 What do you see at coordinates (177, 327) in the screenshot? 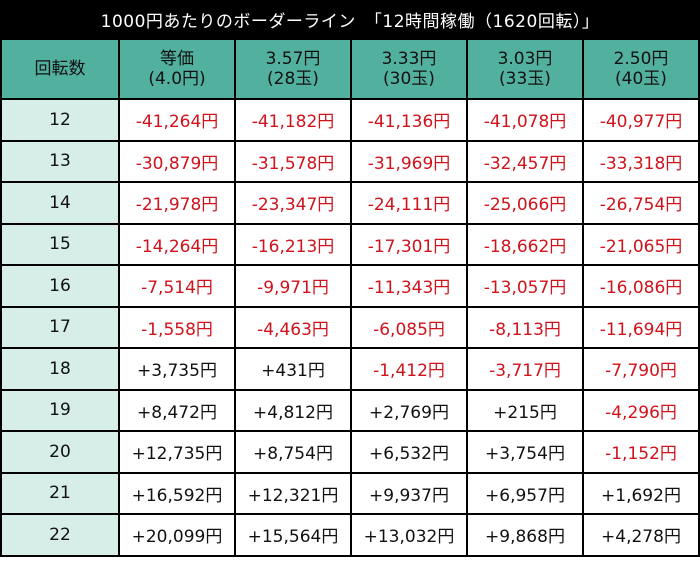
I see `value-cell: -1,558円` at bounding box center [177, 327].